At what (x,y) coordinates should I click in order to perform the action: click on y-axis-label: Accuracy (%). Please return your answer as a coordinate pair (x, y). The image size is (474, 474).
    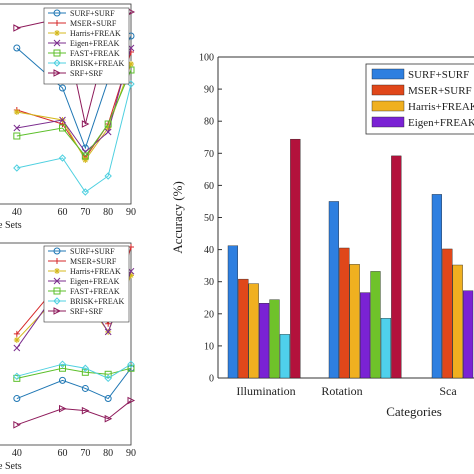
    Looking at the image, I should click on (177, 217).